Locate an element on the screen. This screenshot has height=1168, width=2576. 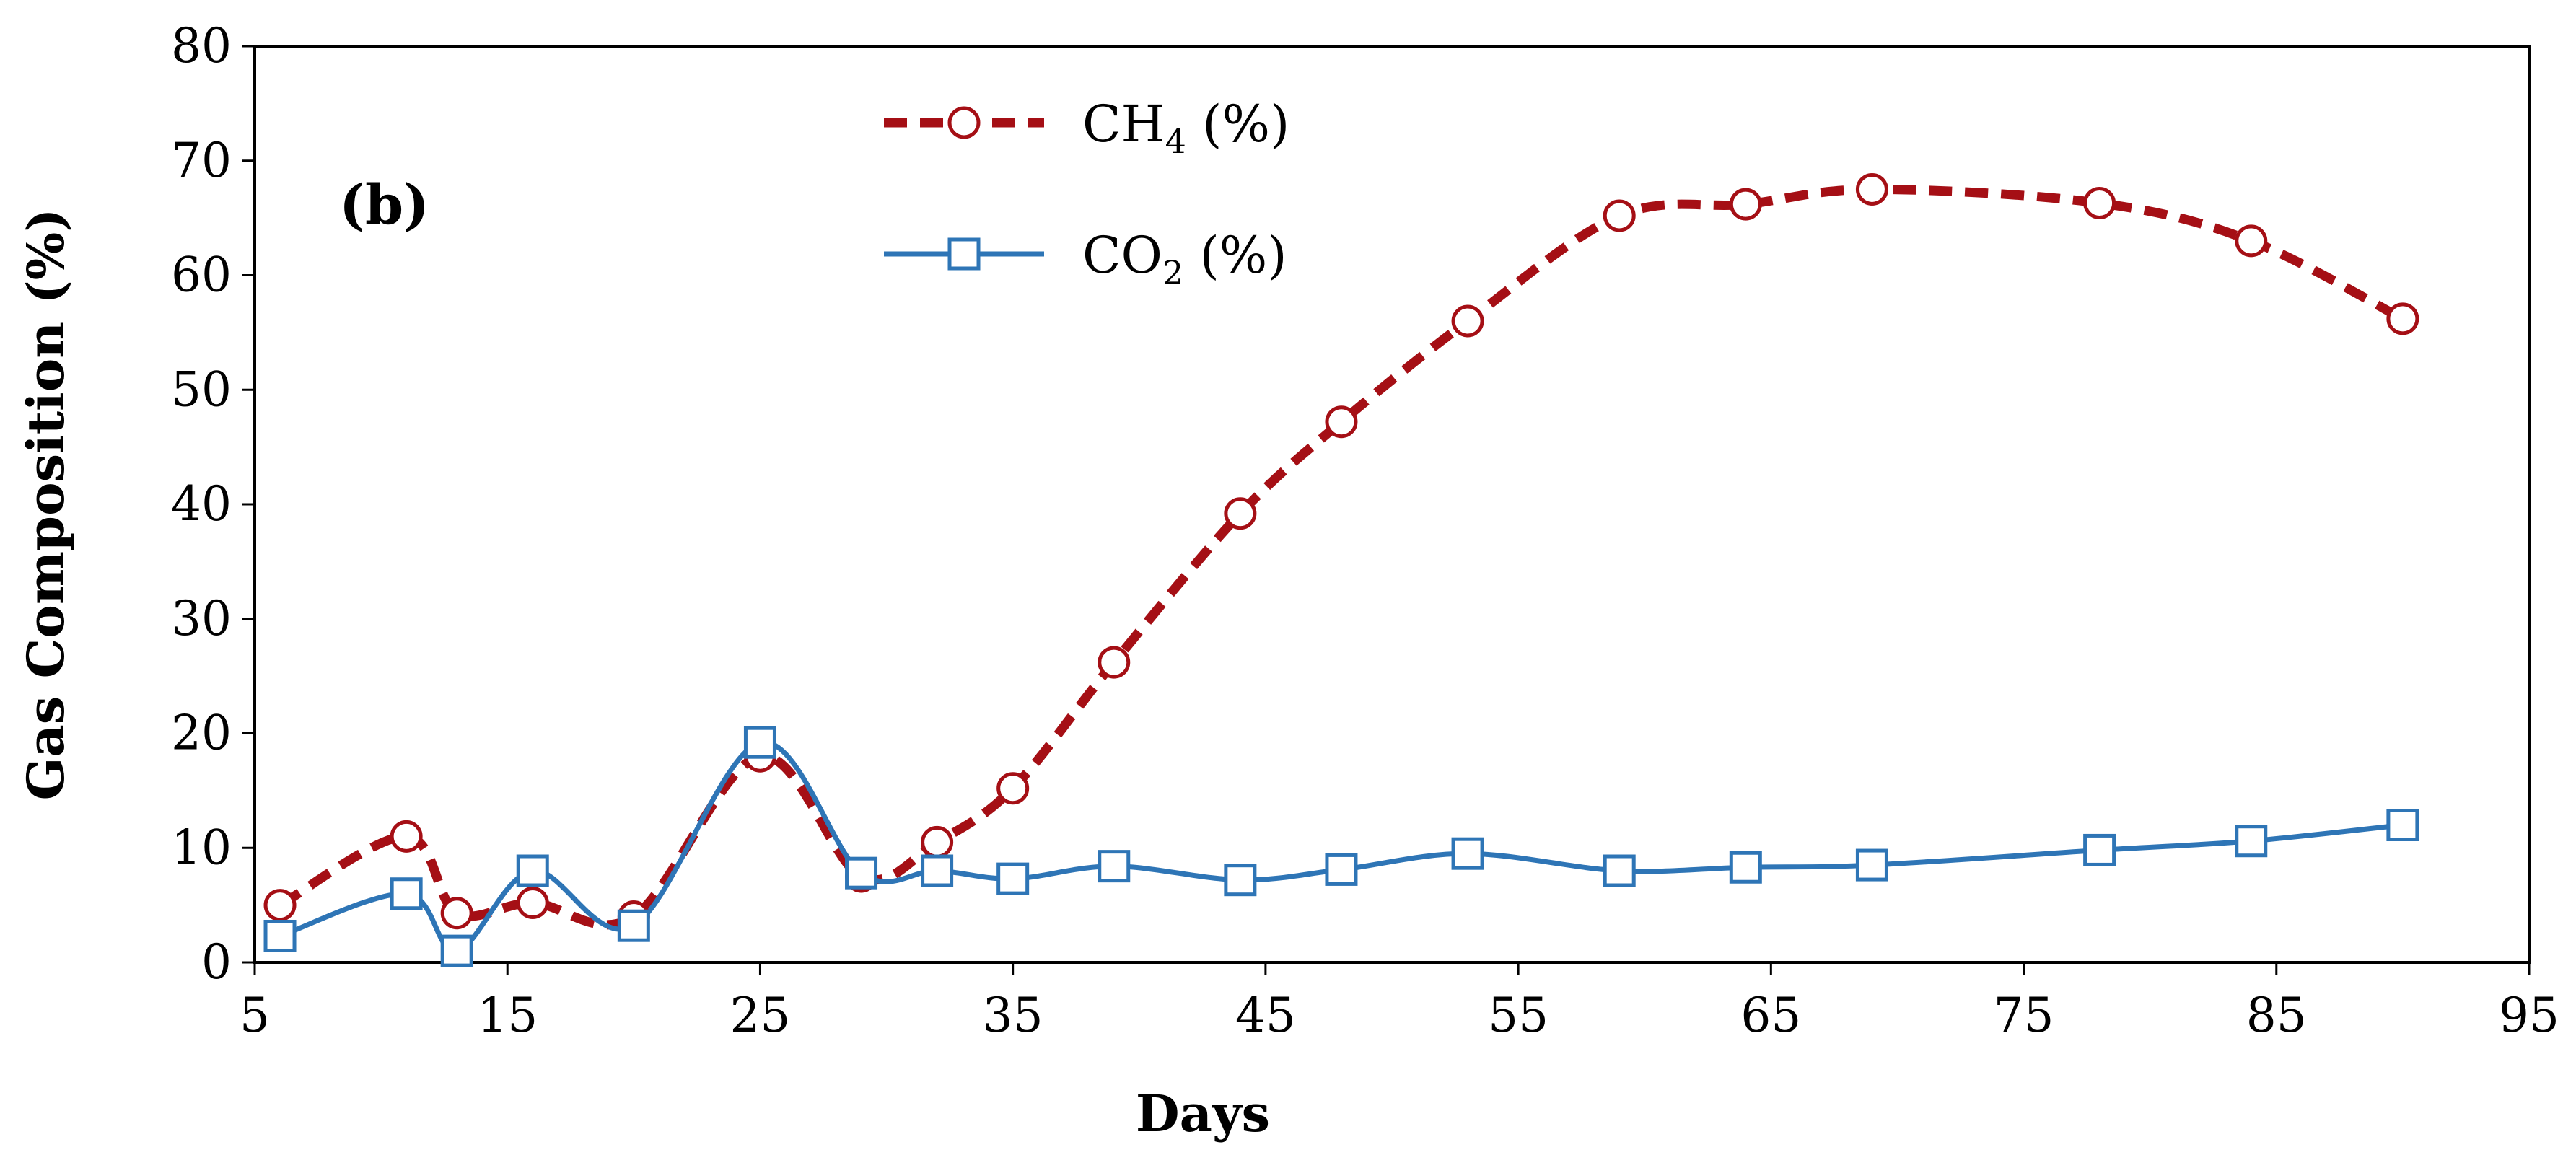
y-tick-label: 70 is located at coordinates (202, 160).